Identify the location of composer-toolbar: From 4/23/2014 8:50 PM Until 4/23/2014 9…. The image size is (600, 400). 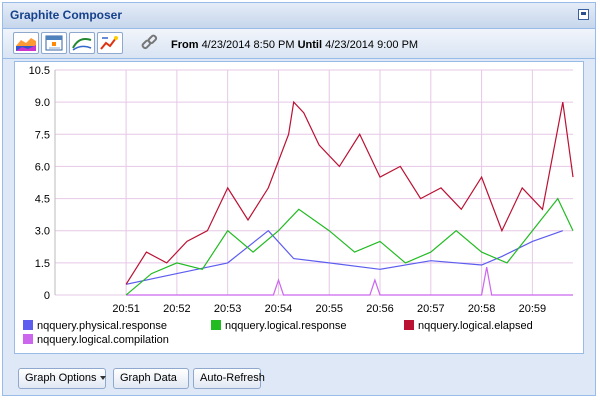
(299, 44).